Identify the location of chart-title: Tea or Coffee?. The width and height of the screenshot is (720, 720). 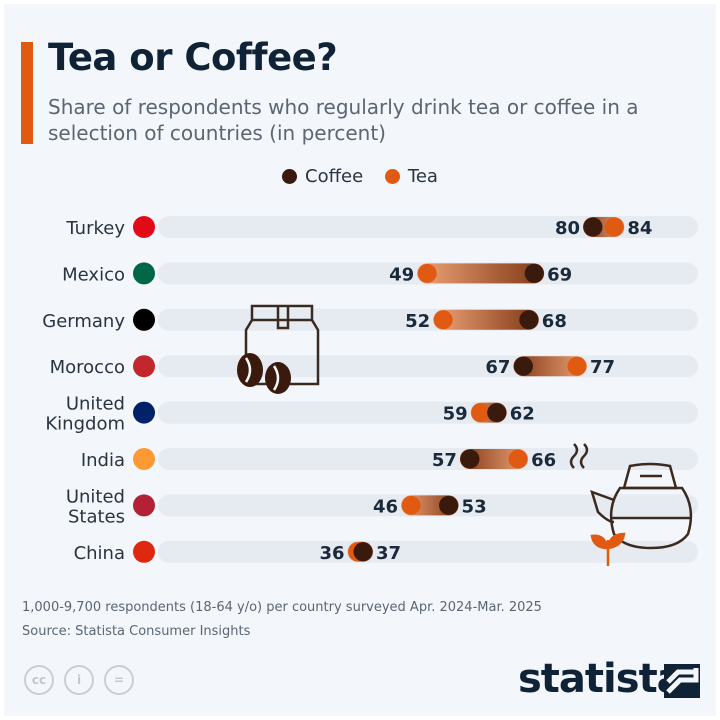
(193, 57).